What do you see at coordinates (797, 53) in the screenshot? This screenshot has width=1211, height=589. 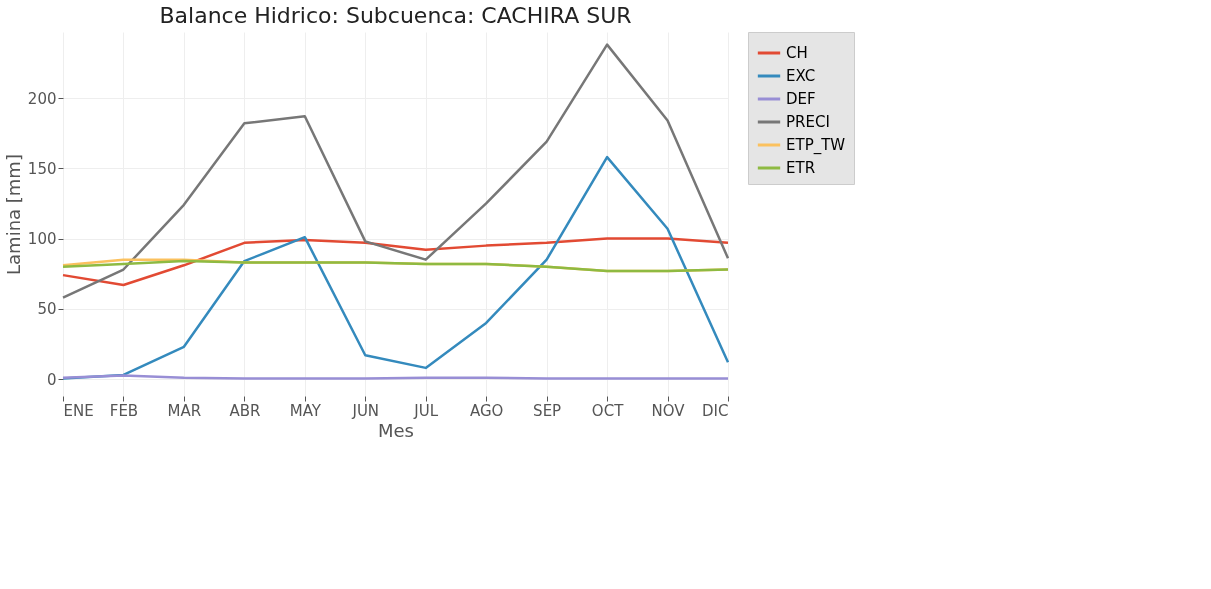 I see `legend-label: CH` at bounding box center [797, 53].